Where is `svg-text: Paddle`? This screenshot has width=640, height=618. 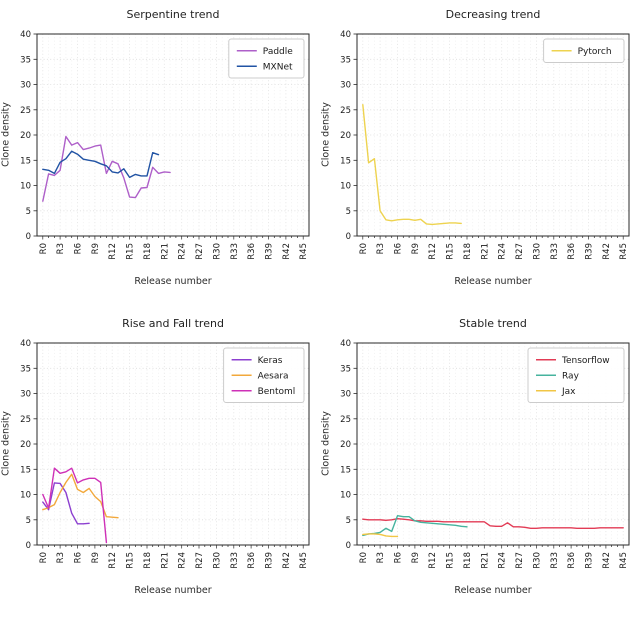 svg-text: Paddle is located at coordinates (278, 52).